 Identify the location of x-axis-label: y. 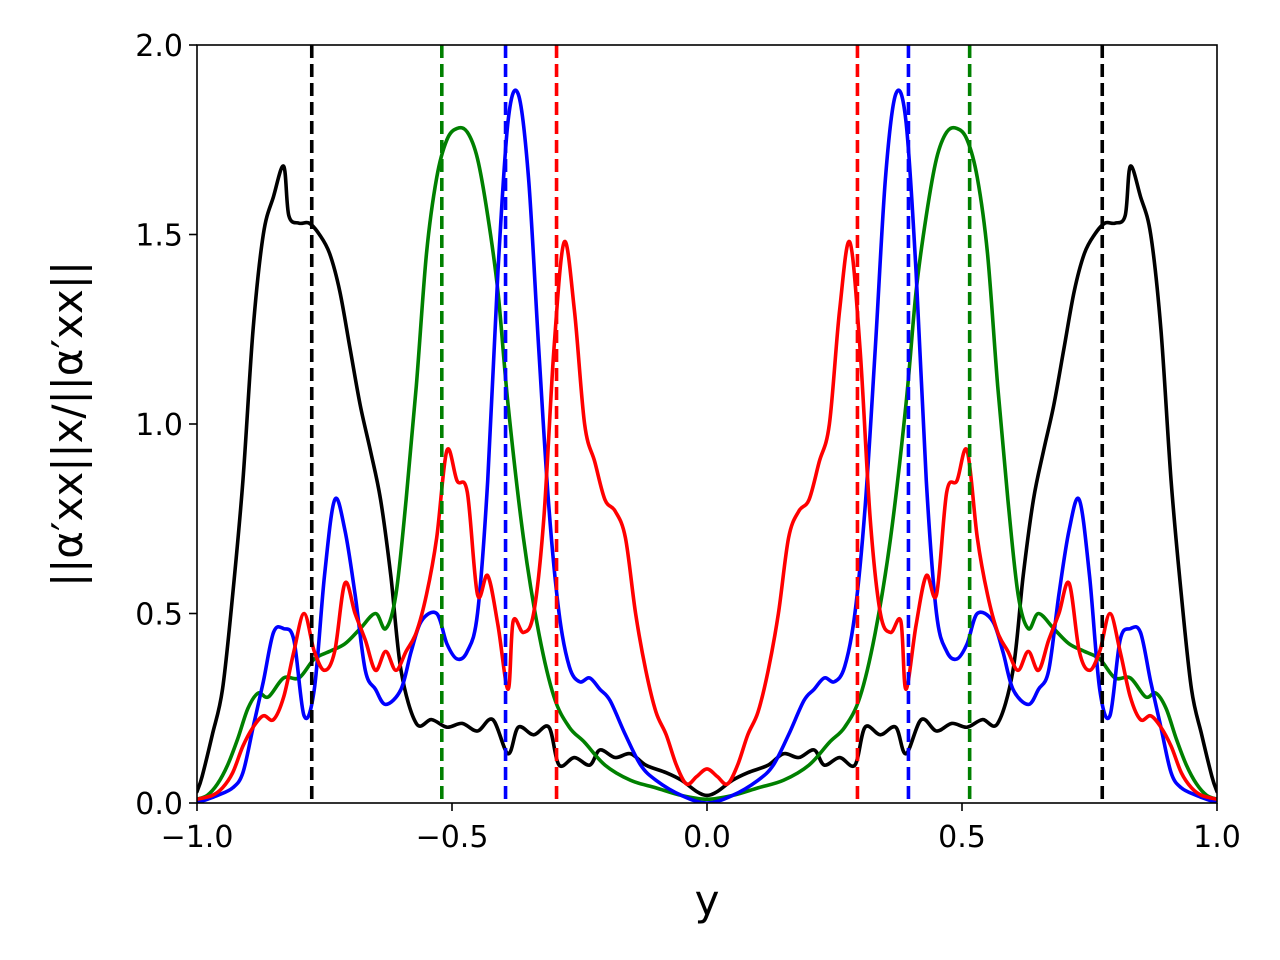
(707, 900).